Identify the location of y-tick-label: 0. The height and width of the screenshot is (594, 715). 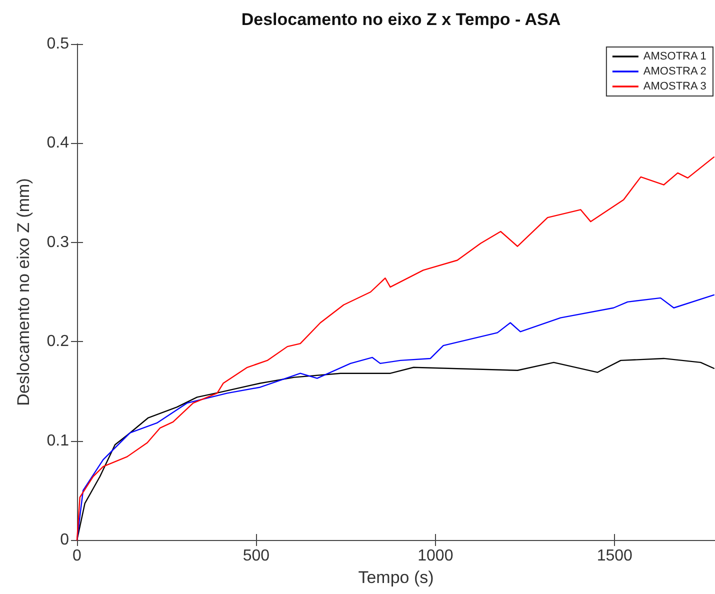
(65, 540).